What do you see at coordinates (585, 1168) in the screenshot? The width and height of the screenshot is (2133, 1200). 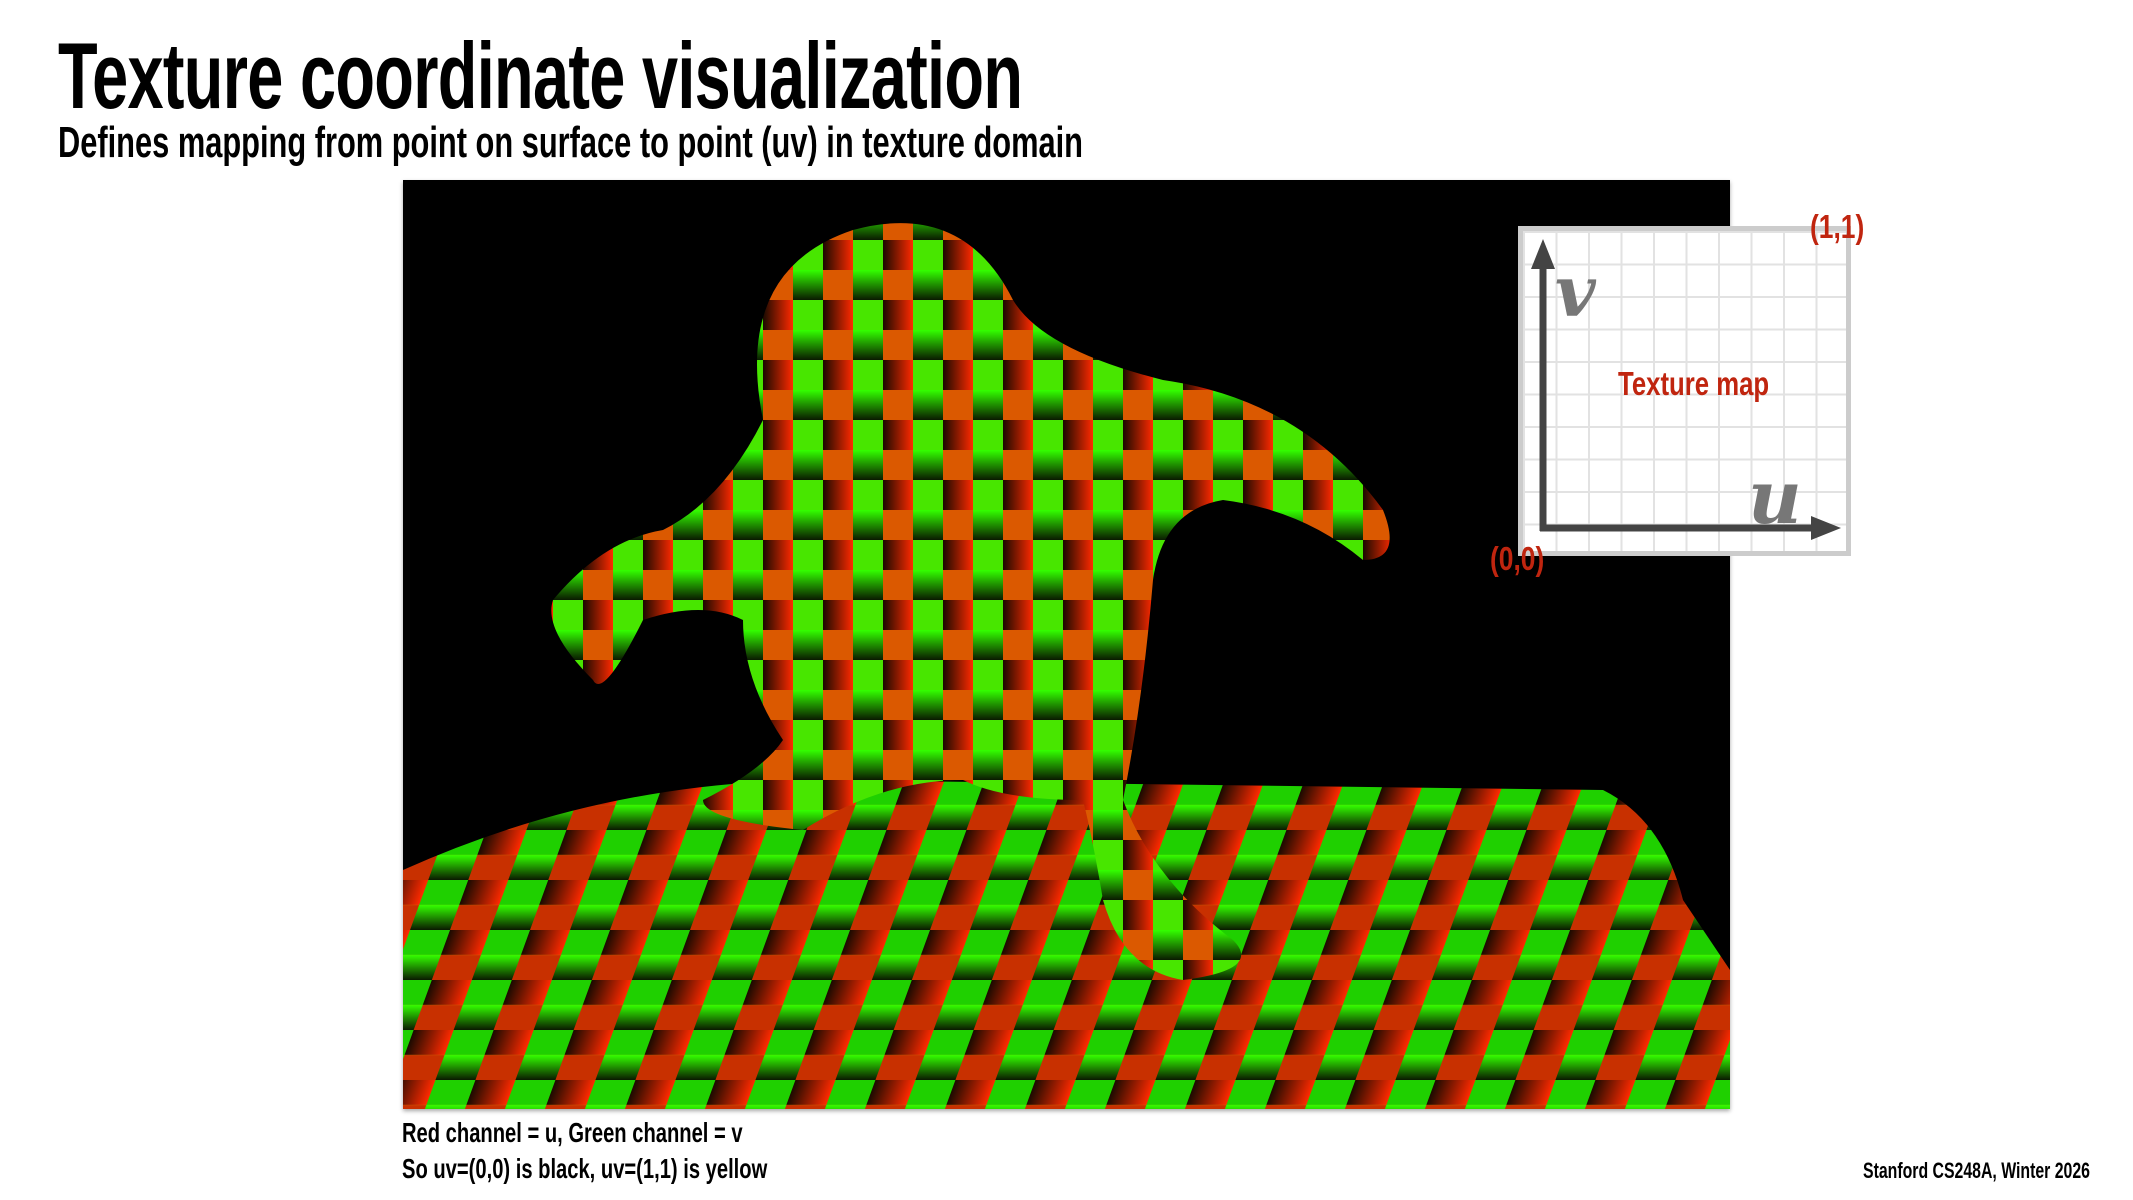 I see `caption-colors: So uv=(0,0) is black, uv=(1,1) is yellow` at bounding box center [585, 1168].